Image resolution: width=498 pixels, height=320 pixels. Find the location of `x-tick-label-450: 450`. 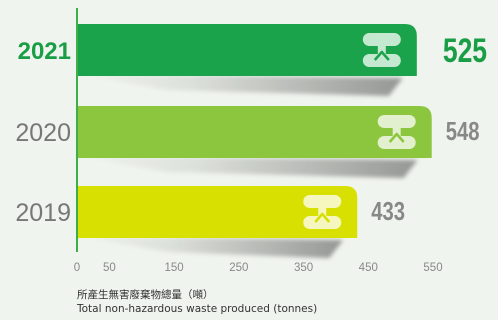

x-tick-label-450: 450 is located at coordinates (368, 268).